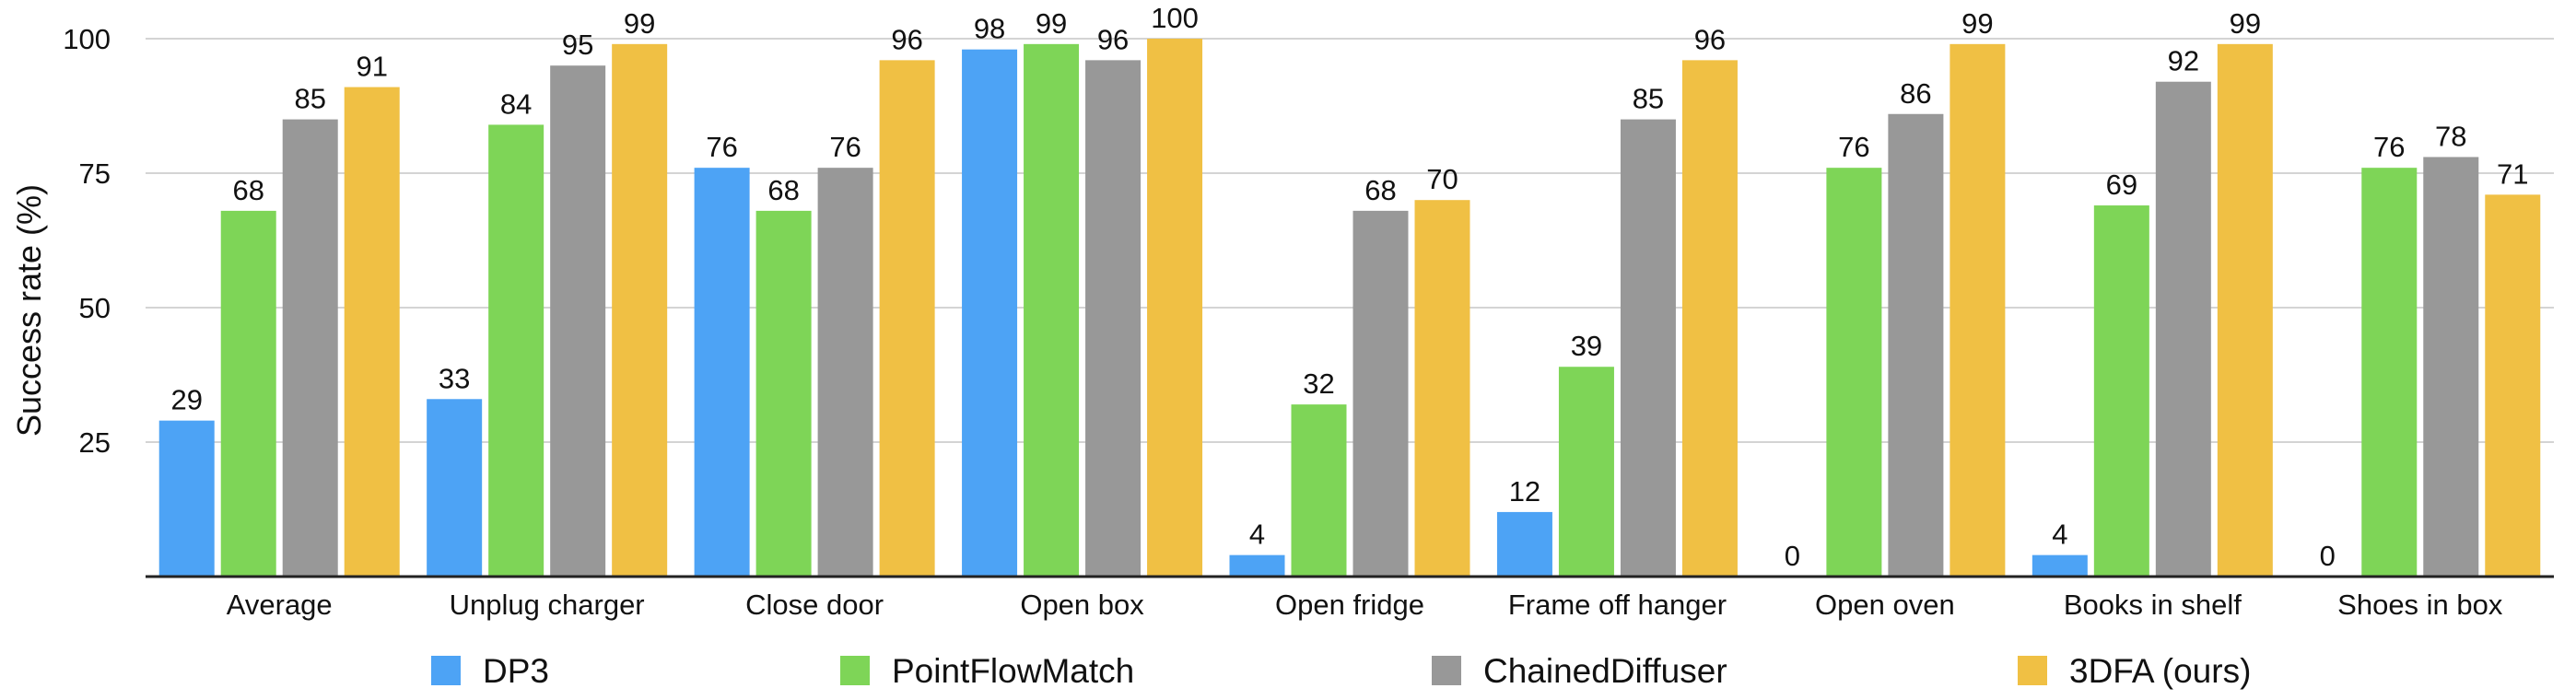 The image size is (2576, 700). What do you see at coordinates (2121, 185) in the screenshot?
I see `value-label: 69` at bounding box center [2121, 185].